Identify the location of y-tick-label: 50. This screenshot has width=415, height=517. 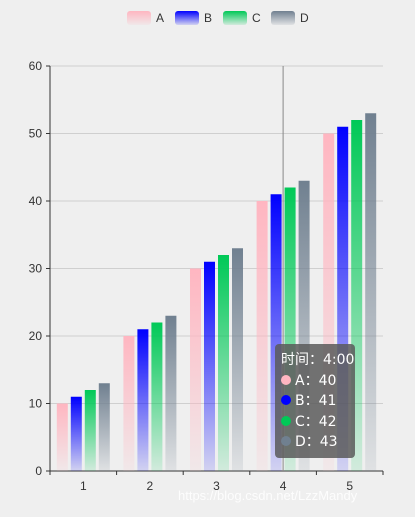
(36, 134).